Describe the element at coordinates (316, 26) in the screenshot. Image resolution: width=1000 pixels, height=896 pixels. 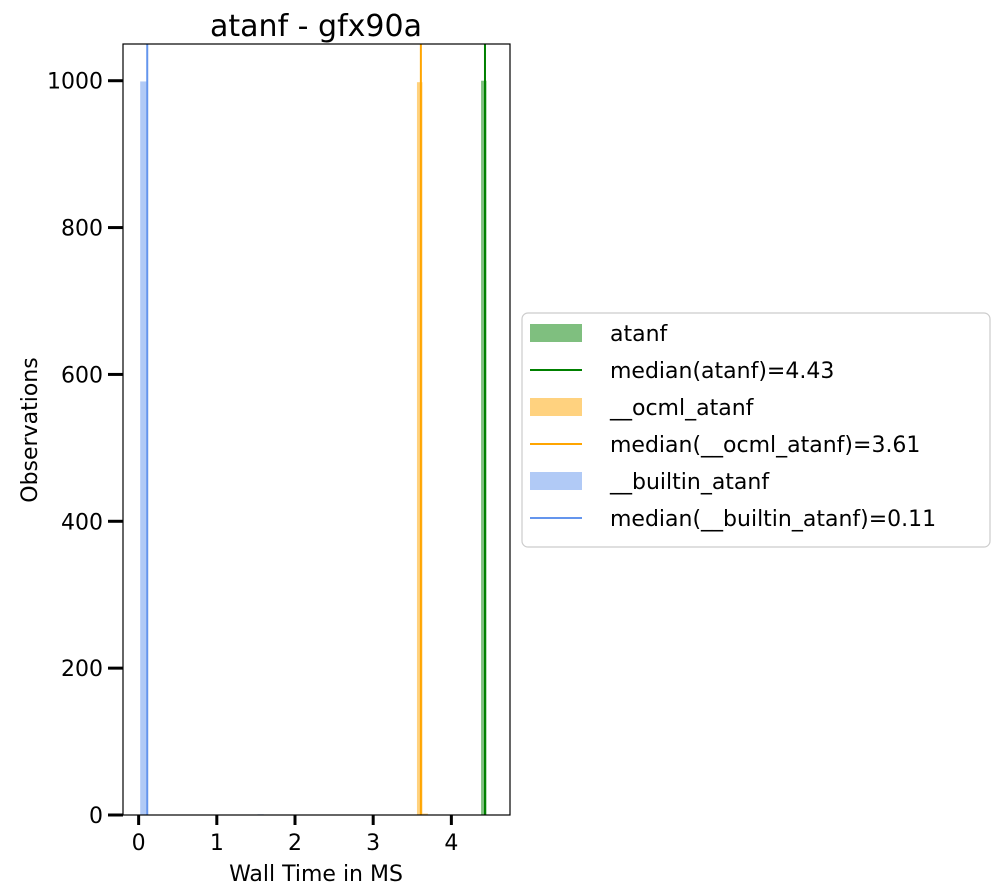
I see `chart-title: atanf - gfx90a` at that location.